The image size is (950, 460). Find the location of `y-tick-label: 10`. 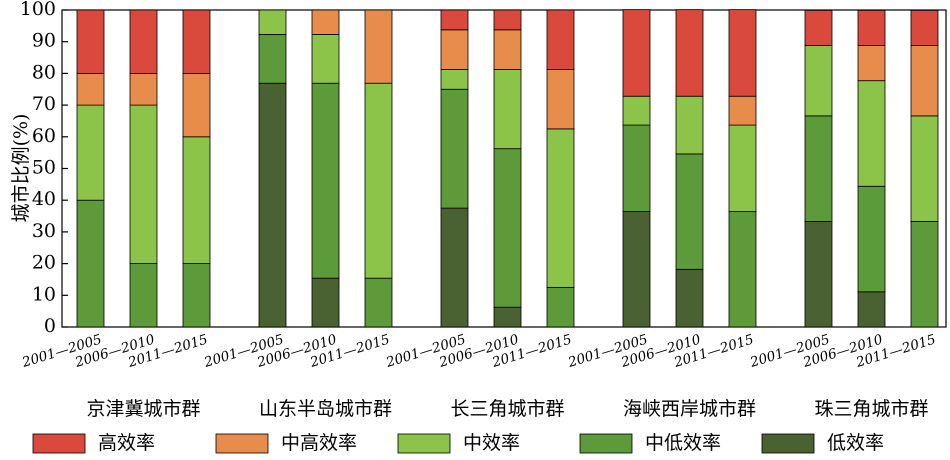

y-tick-label: 10 is located at coordinates (44, 294).